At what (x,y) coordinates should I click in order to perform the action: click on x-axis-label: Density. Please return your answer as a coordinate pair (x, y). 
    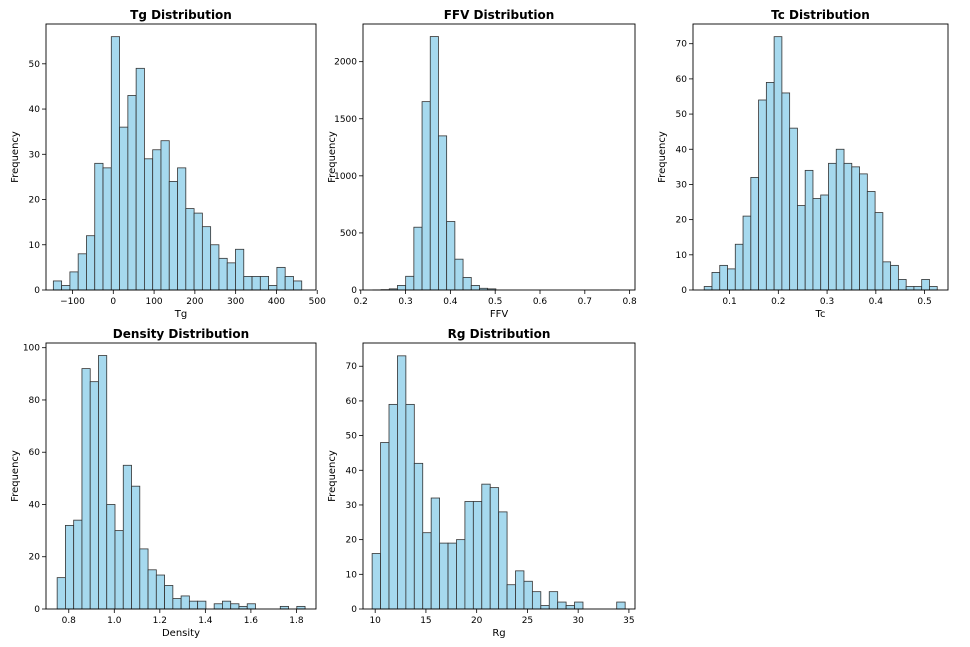
    Looking at the image, I should click on (181, 633).